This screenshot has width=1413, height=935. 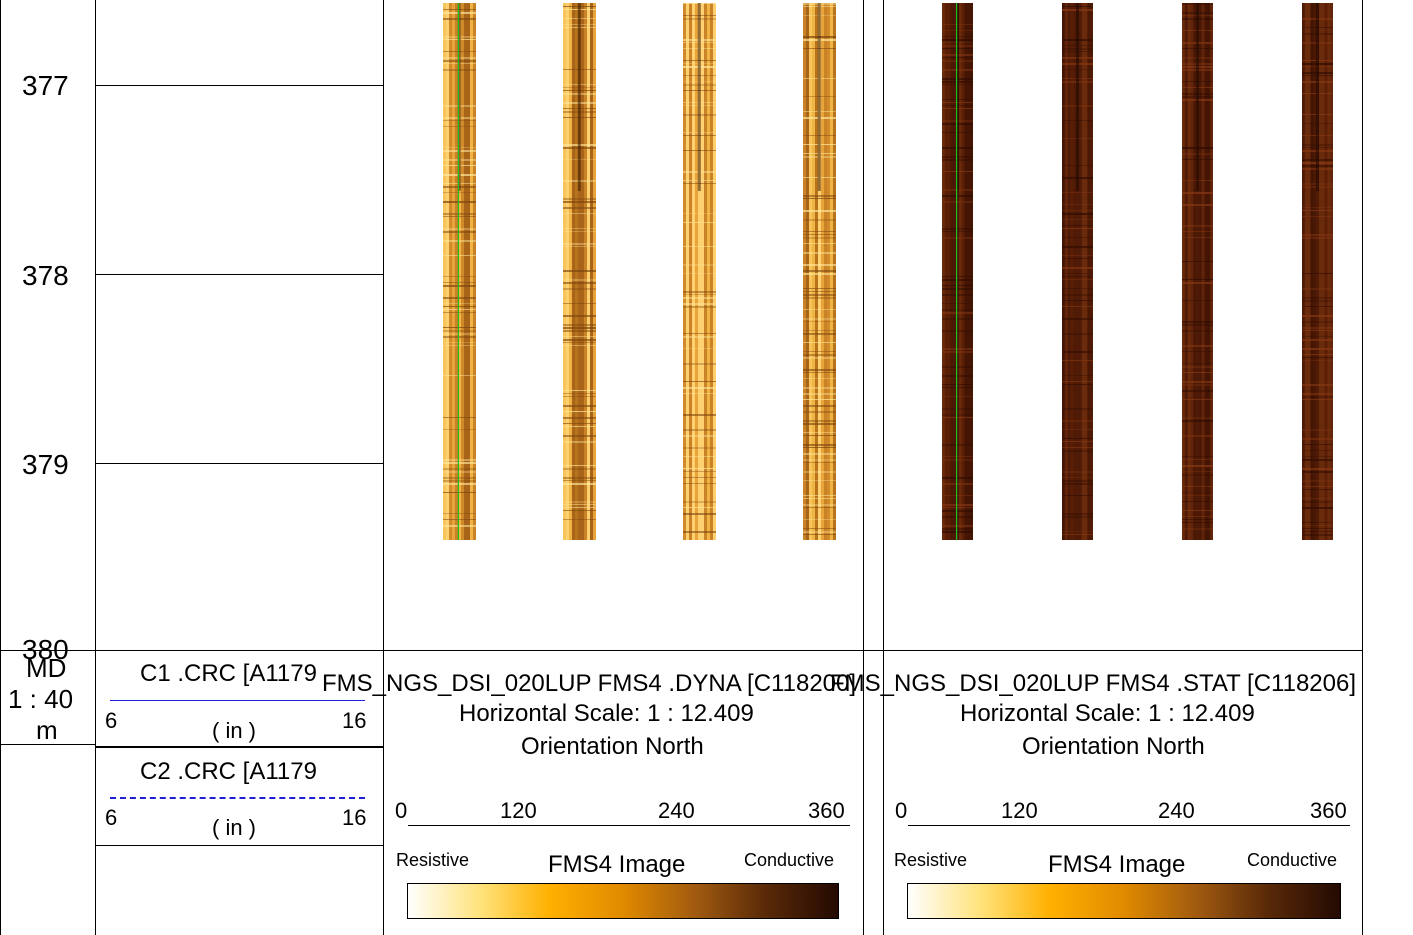 I want to click on curve-1-max: 16, so click(x=354, y=720).